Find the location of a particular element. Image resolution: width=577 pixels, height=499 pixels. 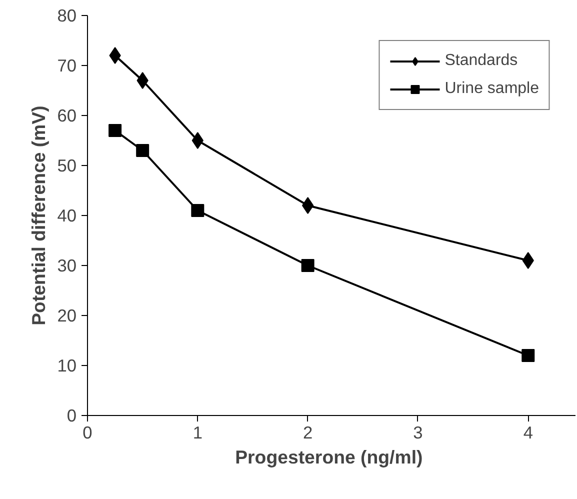

x-tick-label: 3 is located at coordinates (418, 432).